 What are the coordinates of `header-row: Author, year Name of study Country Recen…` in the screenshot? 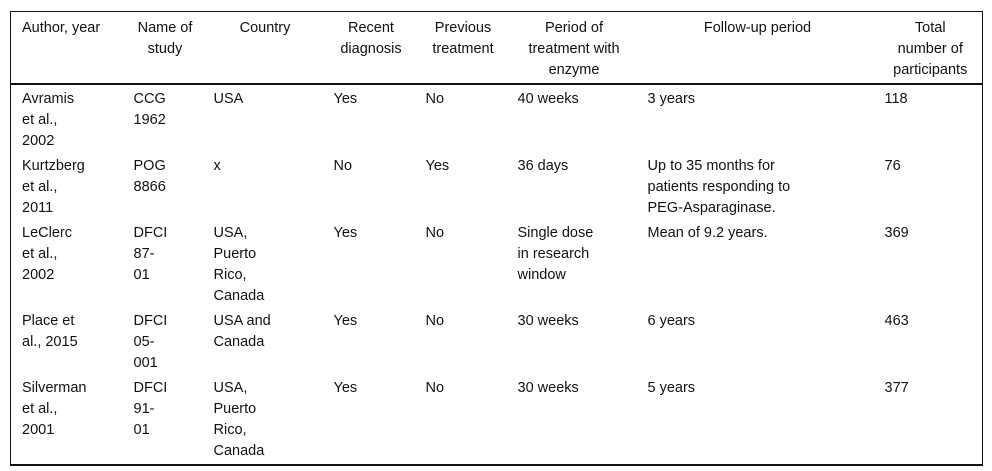 It's located at (496, 48).